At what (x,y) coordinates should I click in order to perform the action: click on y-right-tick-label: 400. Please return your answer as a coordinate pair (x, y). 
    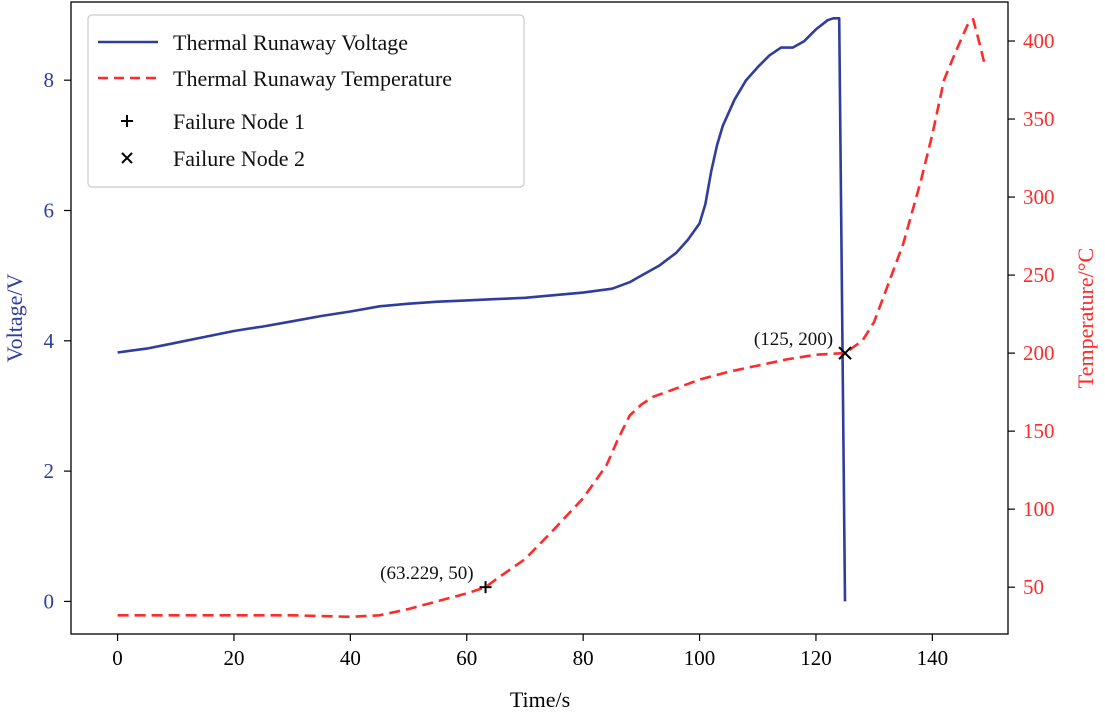
    Looking at the image, I should click on (1039, 41).